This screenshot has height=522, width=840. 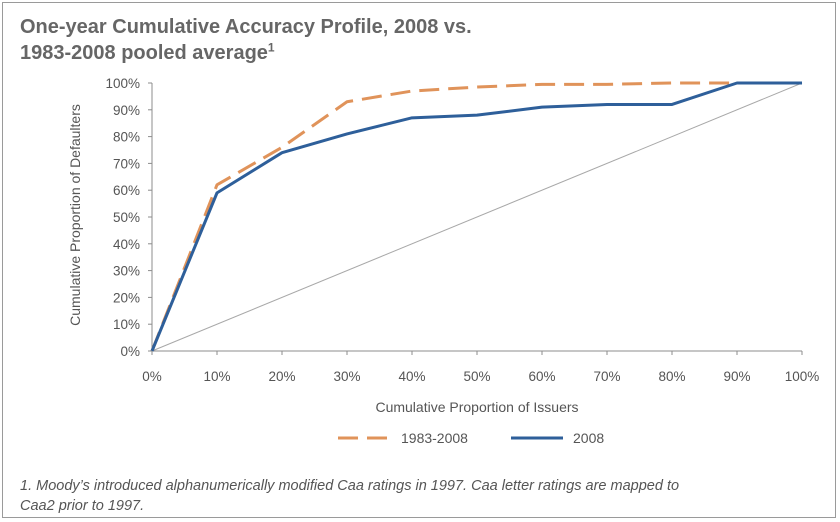 What do you see at coordinates (541, 376) in the screenshot?
I see `x-tick-label: 60%` at bounding box center [541, 376].